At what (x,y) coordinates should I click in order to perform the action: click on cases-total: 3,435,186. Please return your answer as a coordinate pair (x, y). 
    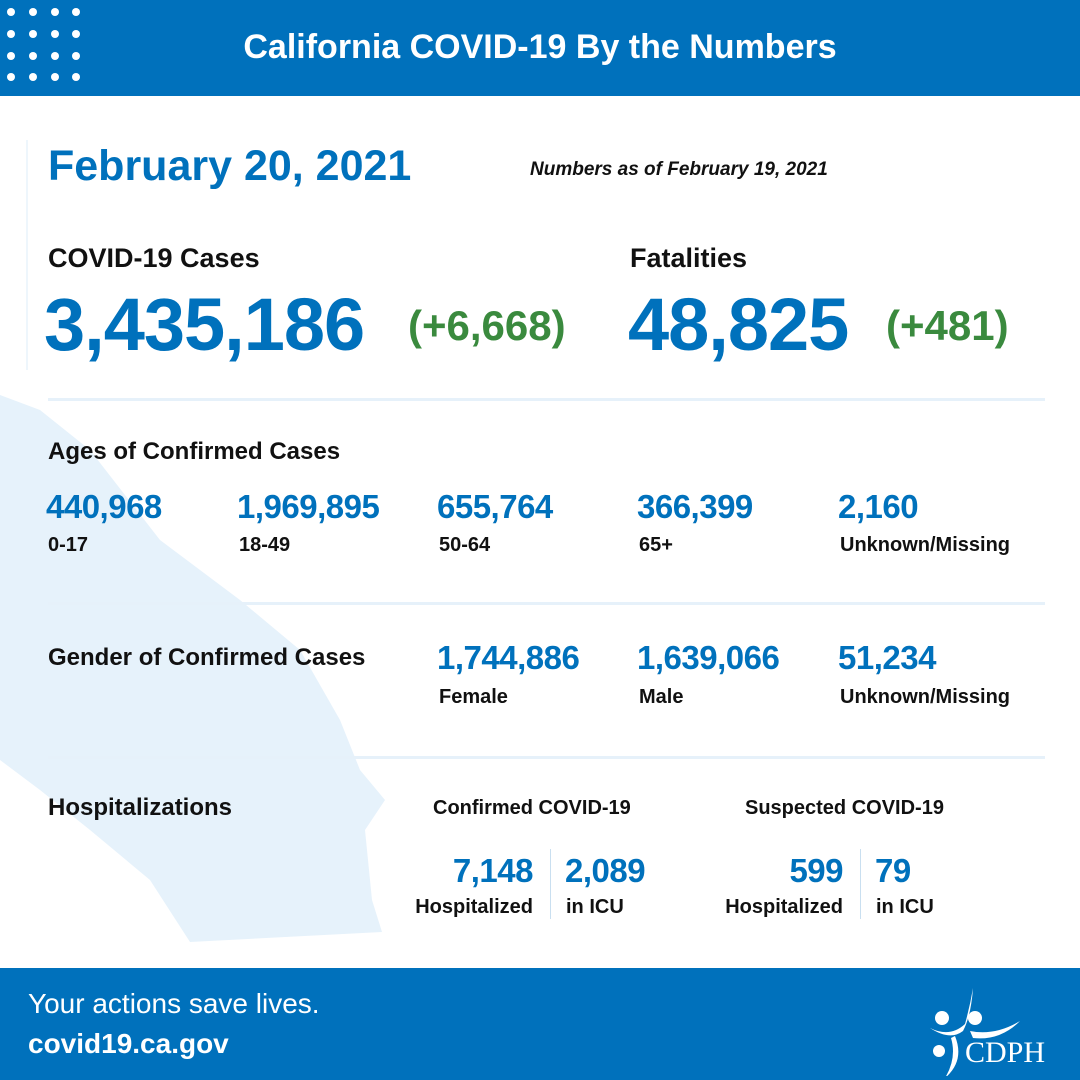
    Looking at the image, I should click on (204, 324).